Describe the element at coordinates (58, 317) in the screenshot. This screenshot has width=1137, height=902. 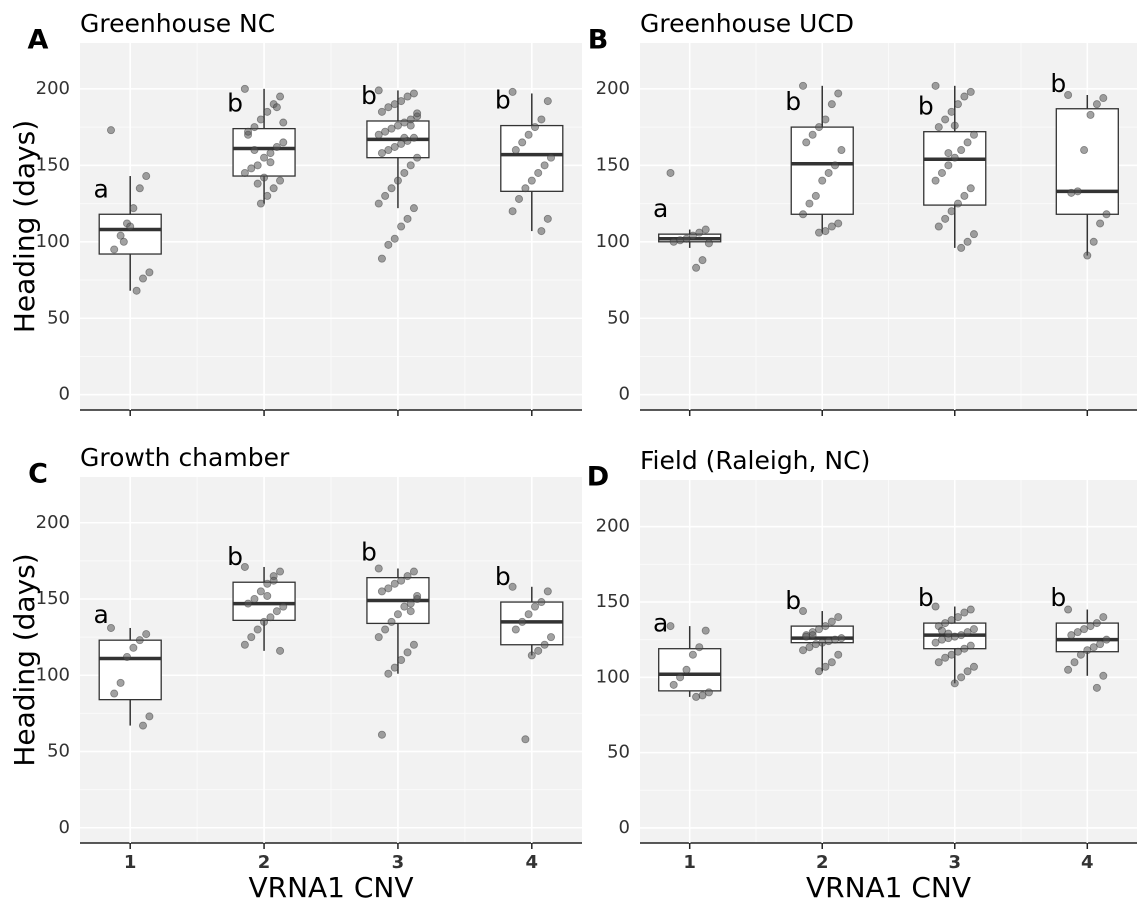
I see `y-tick-label: 50` at that location.